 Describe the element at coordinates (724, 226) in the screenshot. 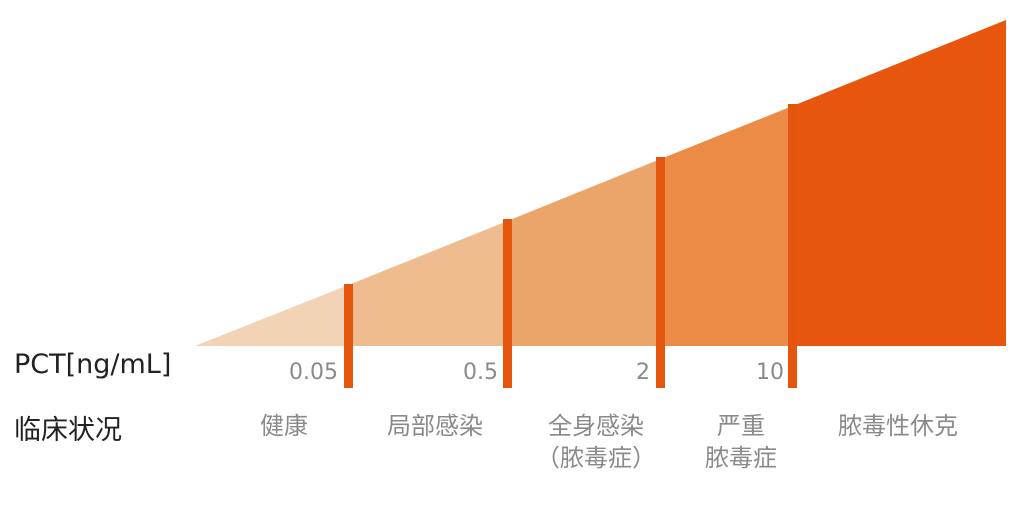

I see `segment-severe-sepsis` at that location.